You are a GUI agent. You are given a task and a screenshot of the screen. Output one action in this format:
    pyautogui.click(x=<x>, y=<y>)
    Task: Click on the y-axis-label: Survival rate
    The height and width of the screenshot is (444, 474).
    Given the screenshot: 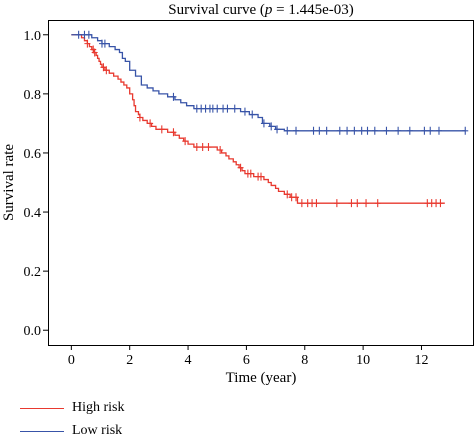 What is the action you would take?
    pyautogui.click(x=9, y=182)
    